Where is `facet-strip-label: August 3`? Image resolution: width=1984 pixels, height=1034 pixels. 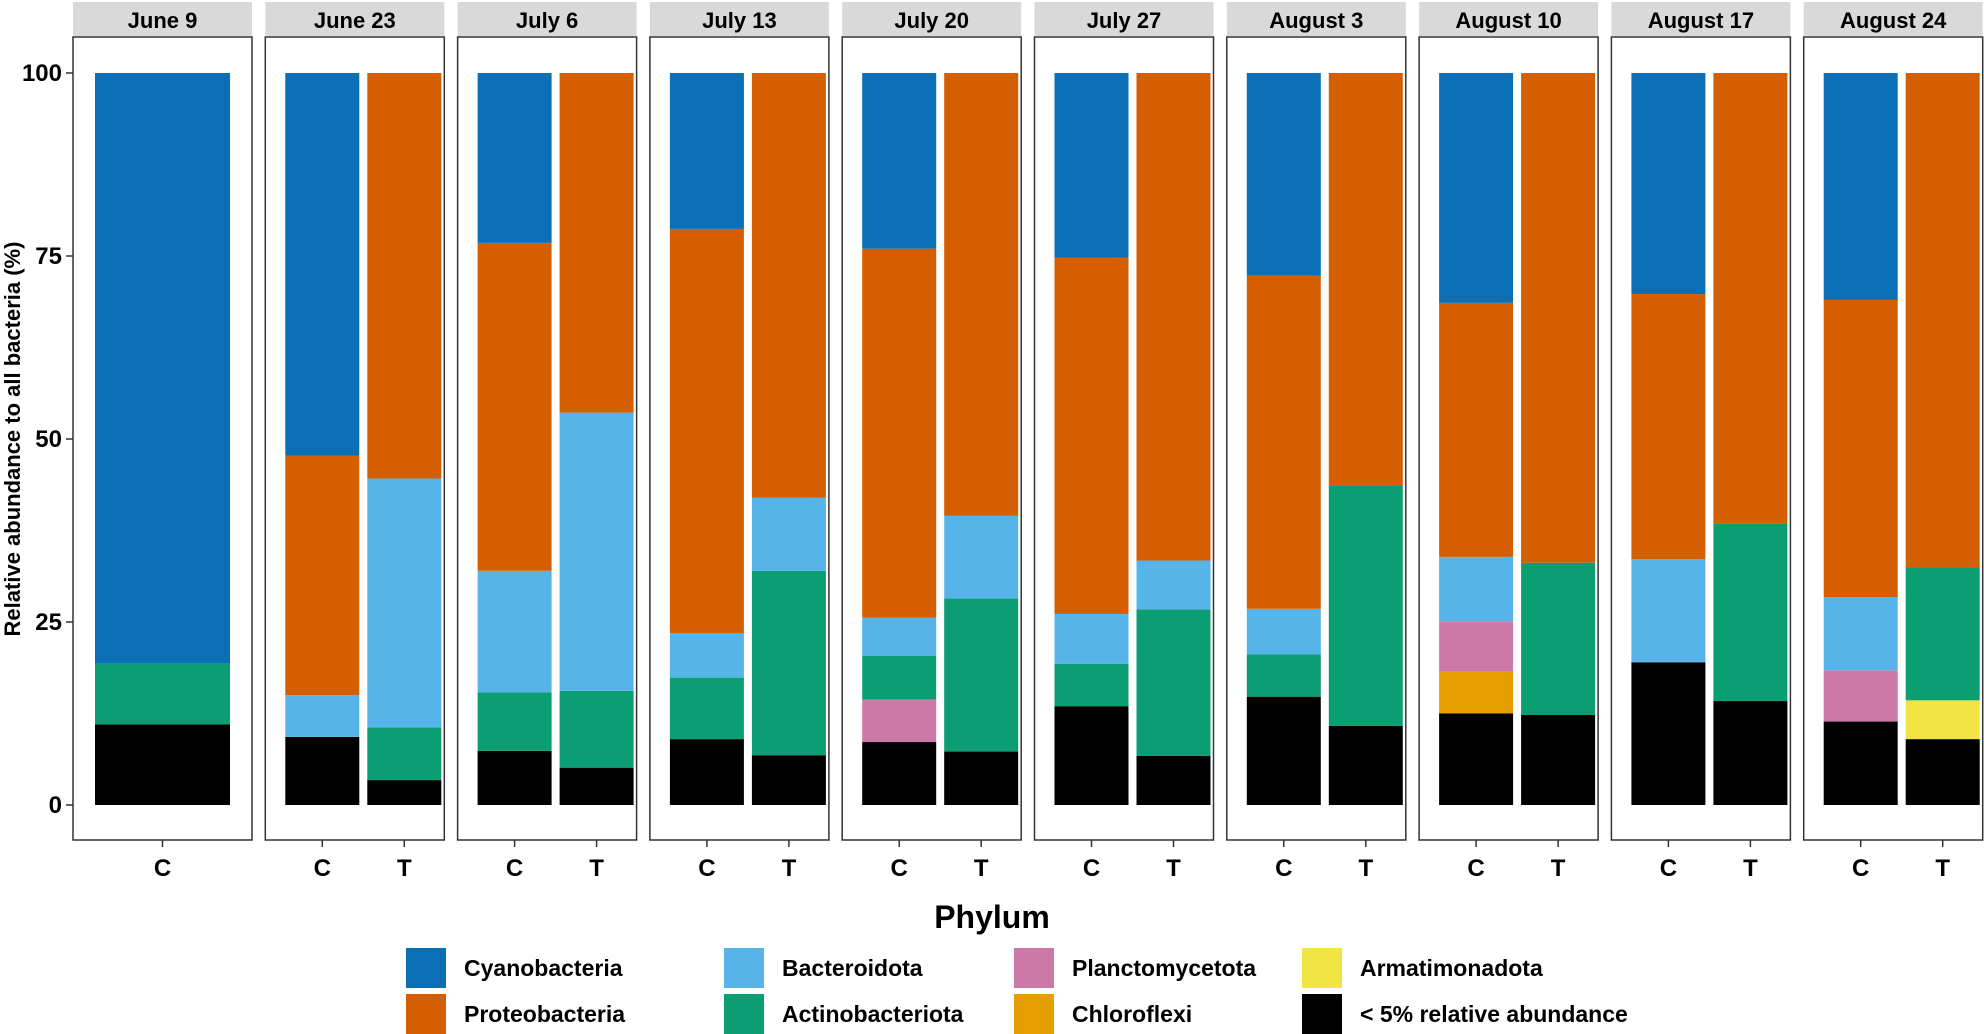 facet-strip-label: August 3 is located at coordinates (1316, 20).